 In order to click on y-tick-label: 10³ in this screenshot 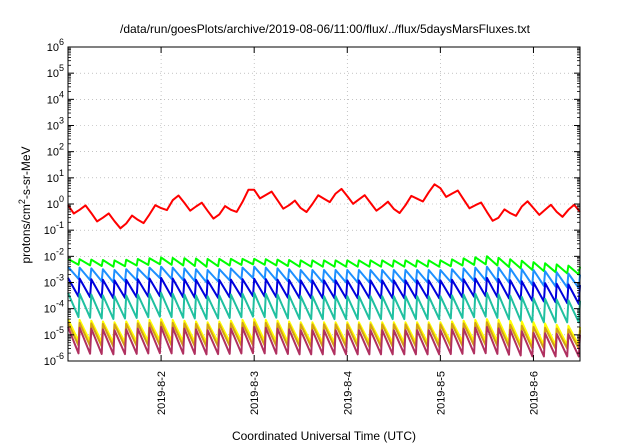, I will do `click(55, 124)`.